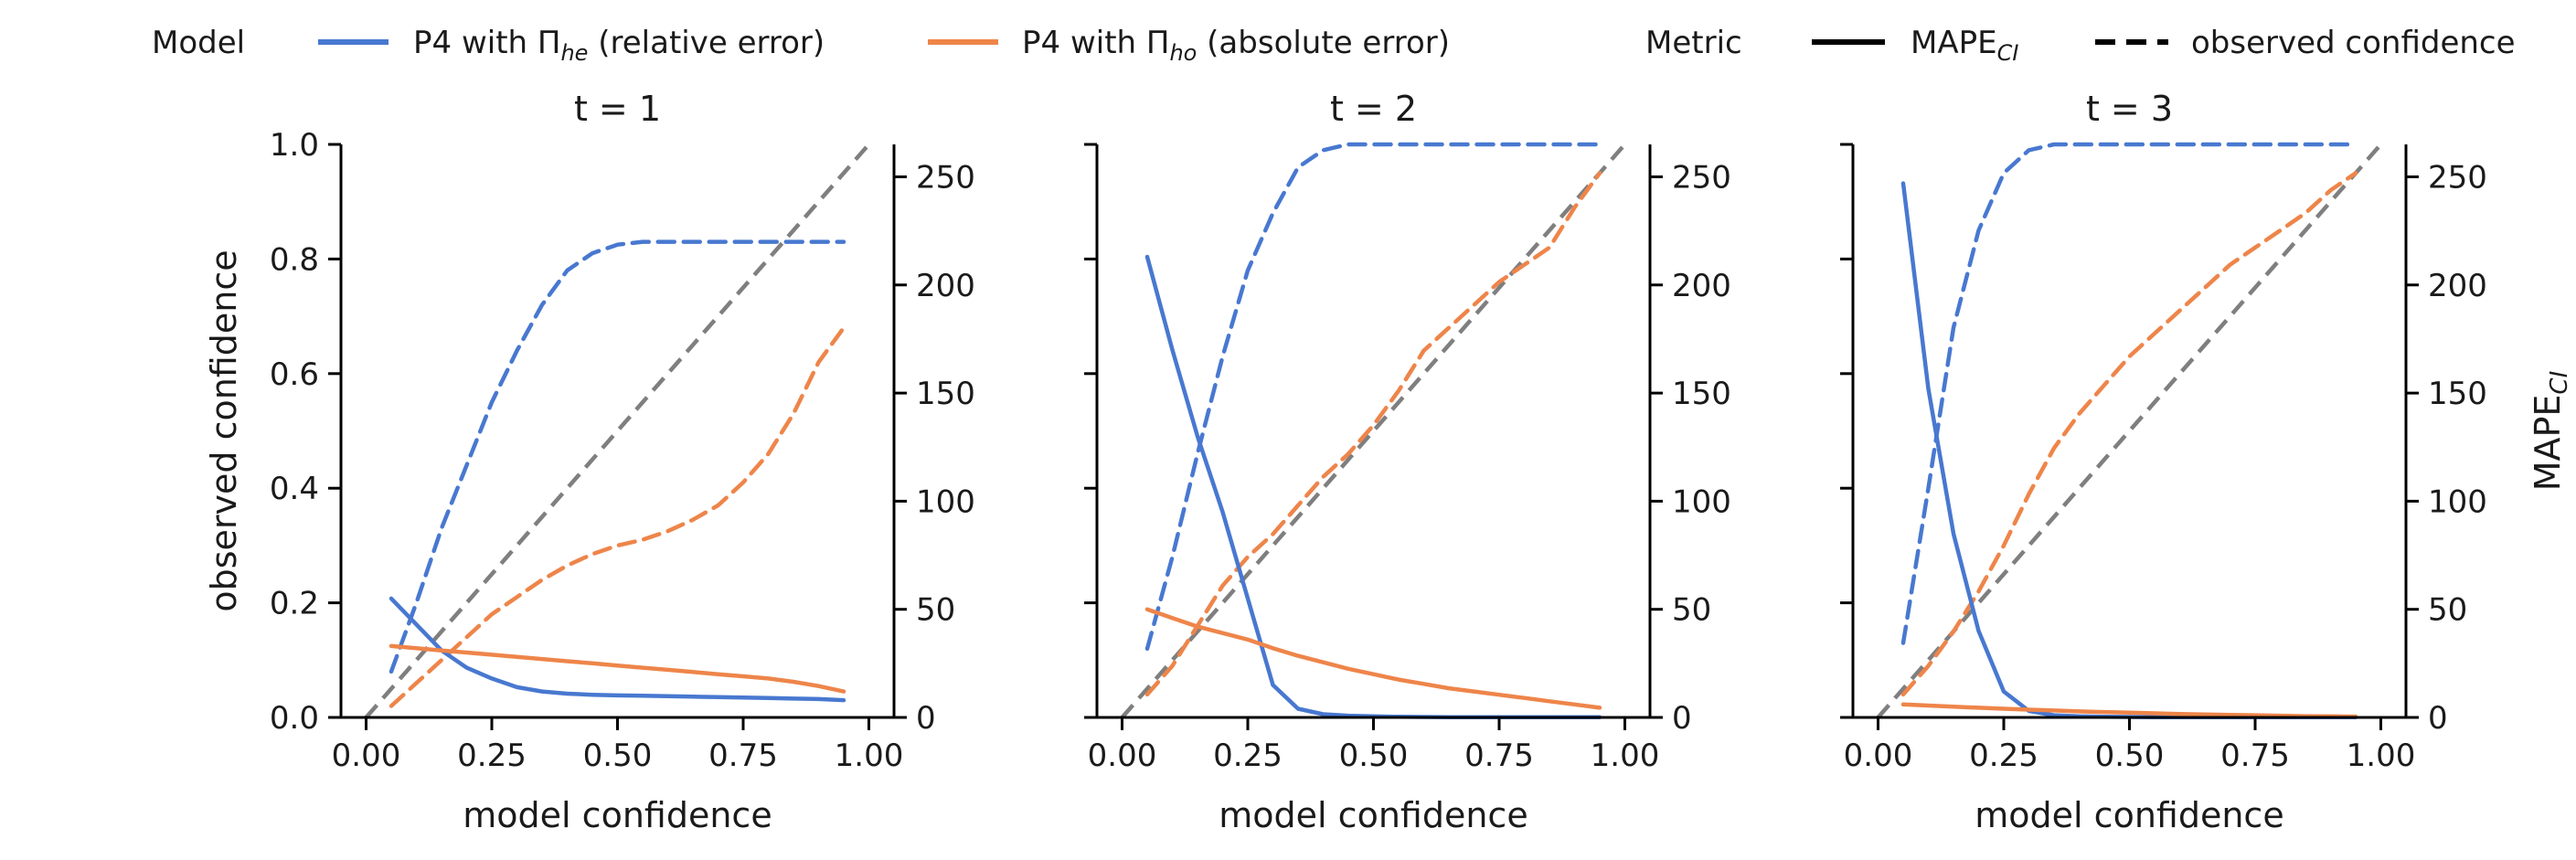  Describe the element at coordinates (294, 145) in the screenshot. I see `y-tick-label-left: 1.0` at that location.